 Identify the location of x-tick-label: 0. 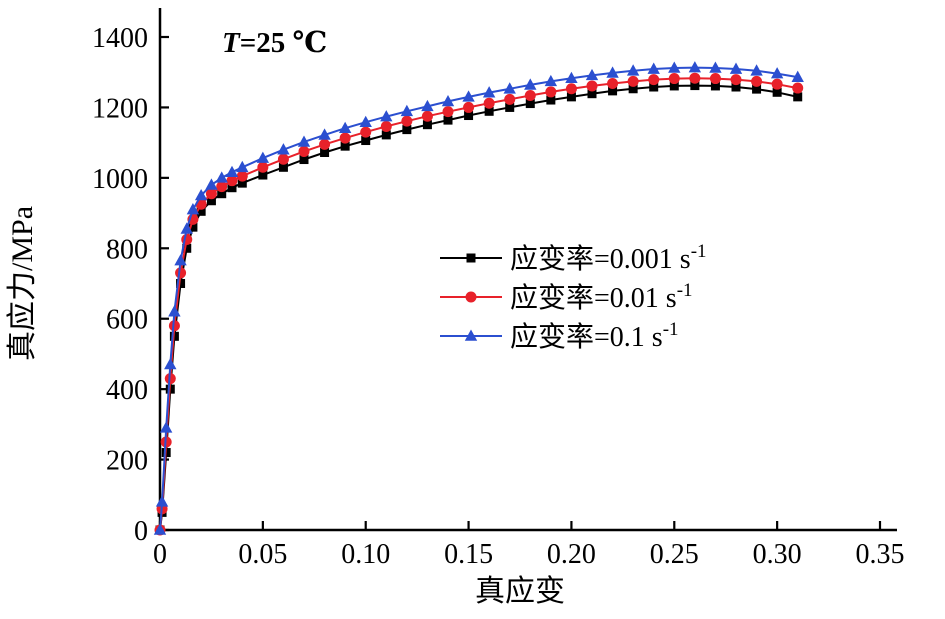
(160, 554).